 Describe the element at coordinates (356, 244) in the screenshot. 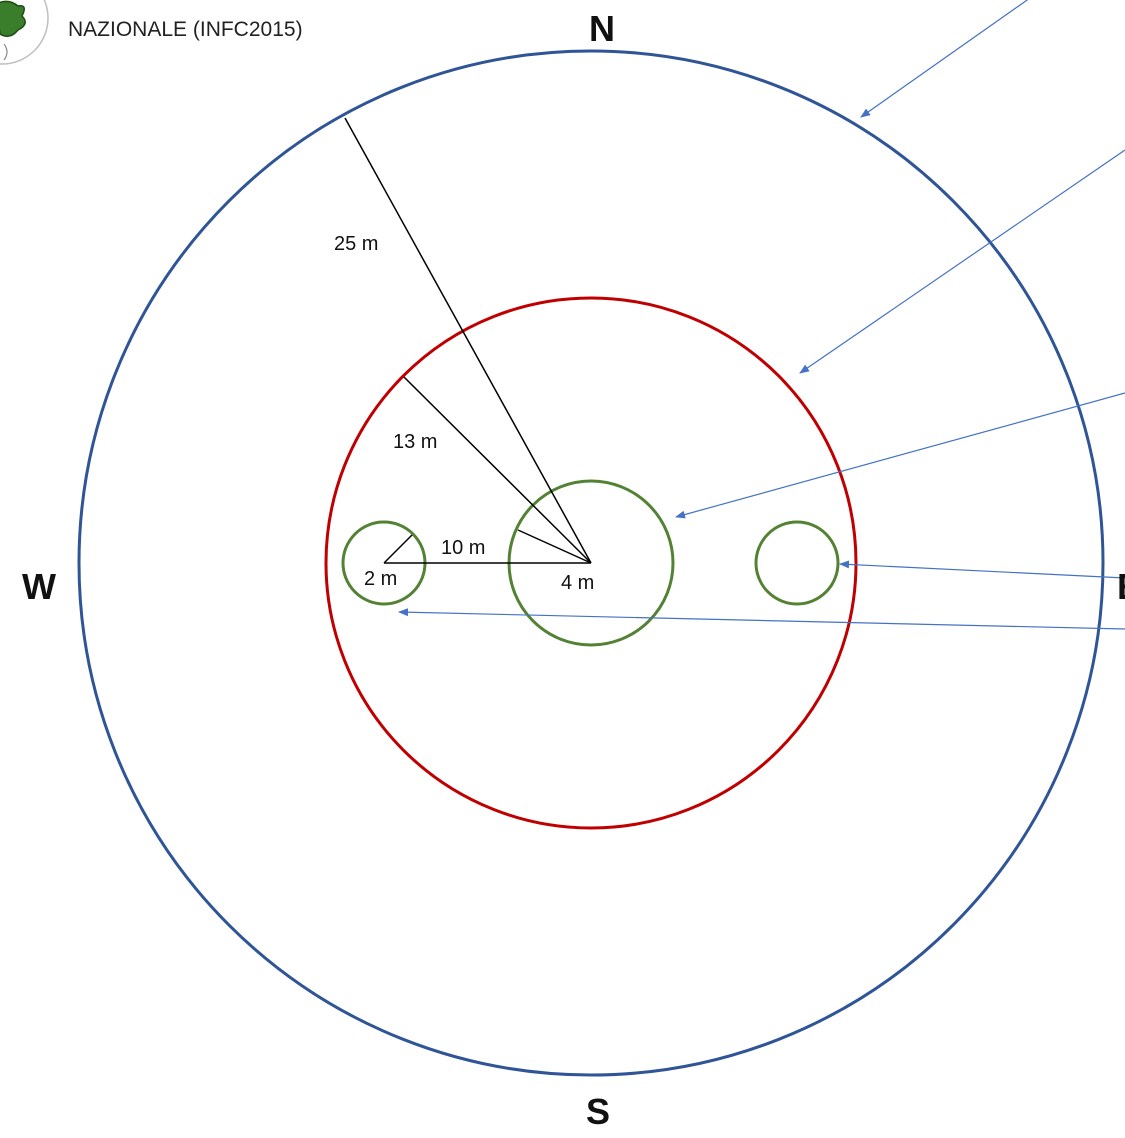

I see `label-radius-25m: 25 m` at that location.